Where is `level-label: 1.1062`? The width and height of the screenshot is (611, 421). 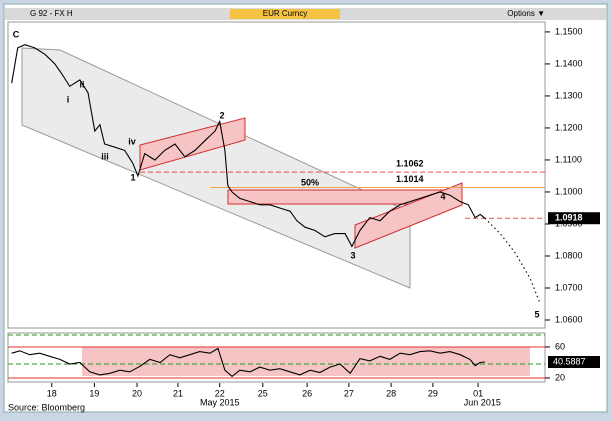
level-label: 1.1062 is located at coordinates (410, 163).